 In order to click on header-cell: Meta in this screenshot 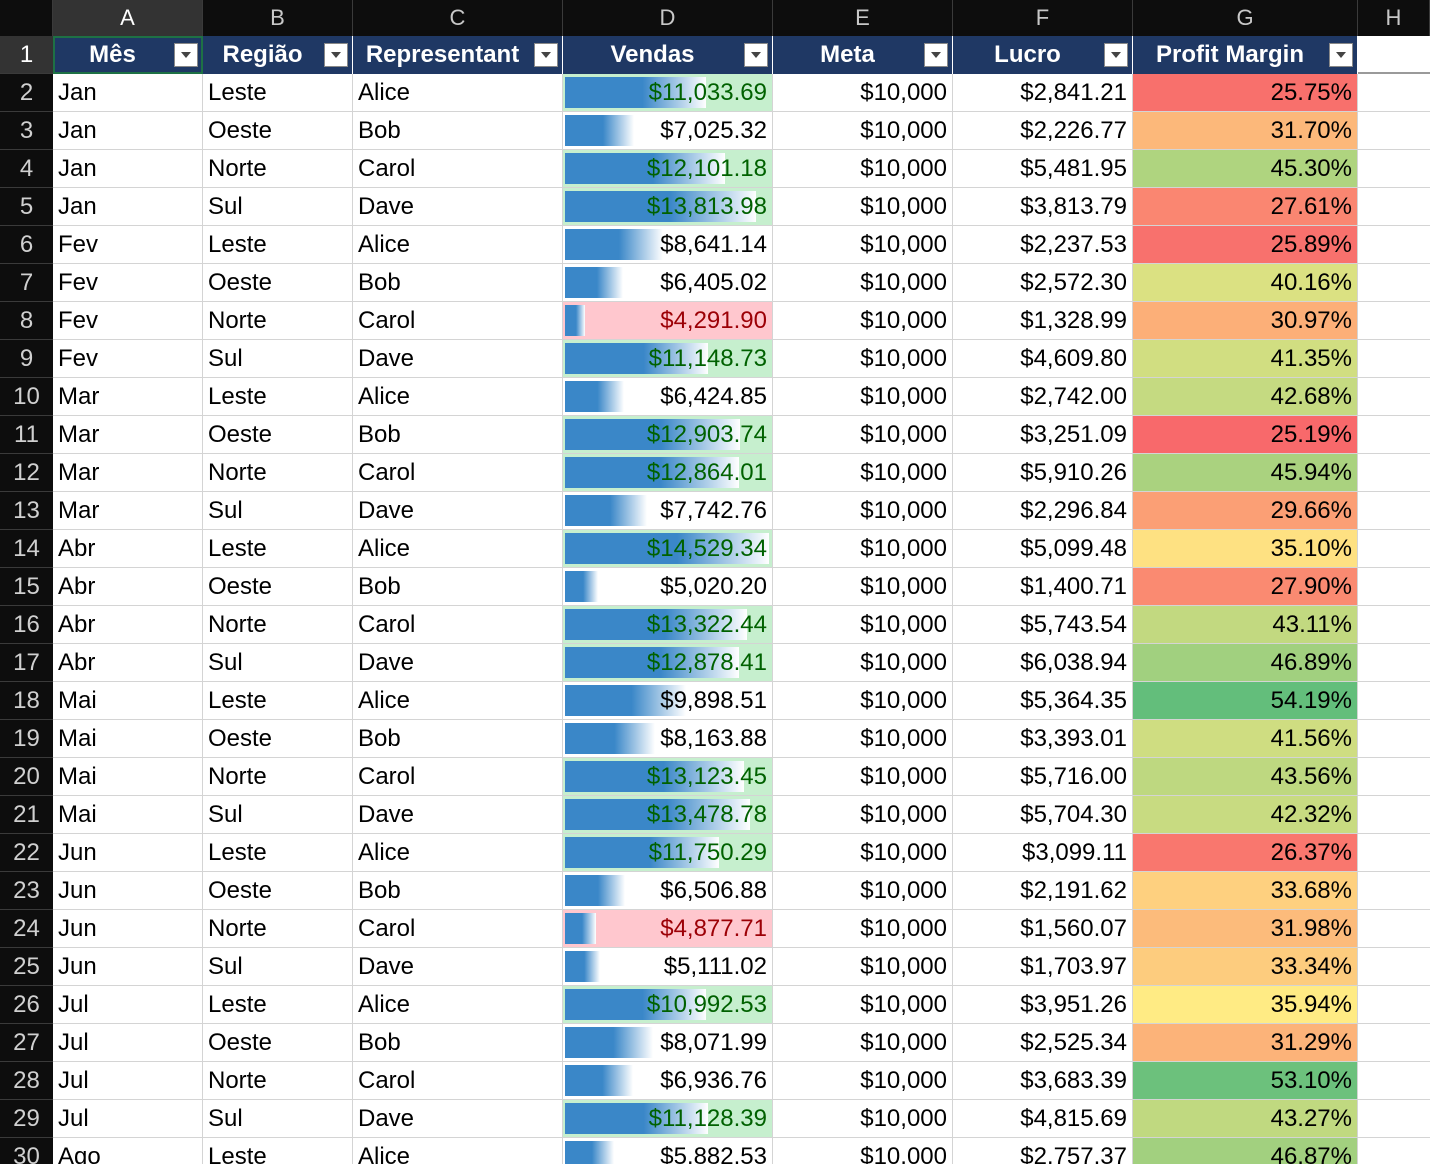, I will do `click(863, 55)`.